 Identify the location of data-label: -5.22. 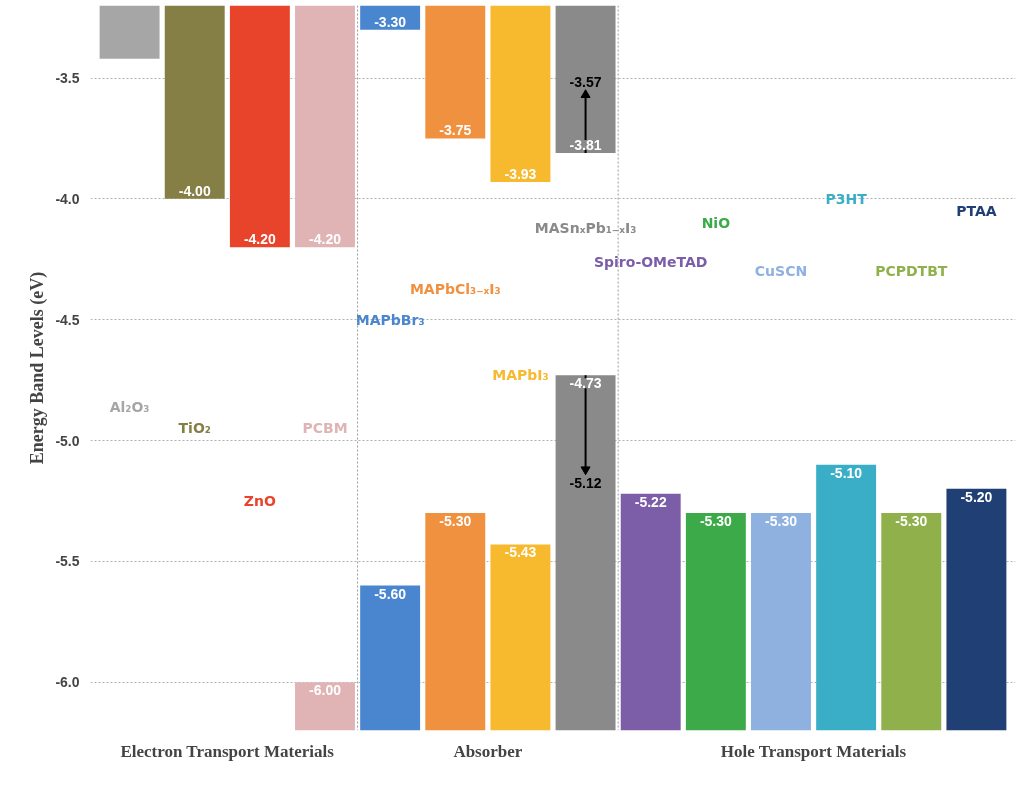
(650, 501).